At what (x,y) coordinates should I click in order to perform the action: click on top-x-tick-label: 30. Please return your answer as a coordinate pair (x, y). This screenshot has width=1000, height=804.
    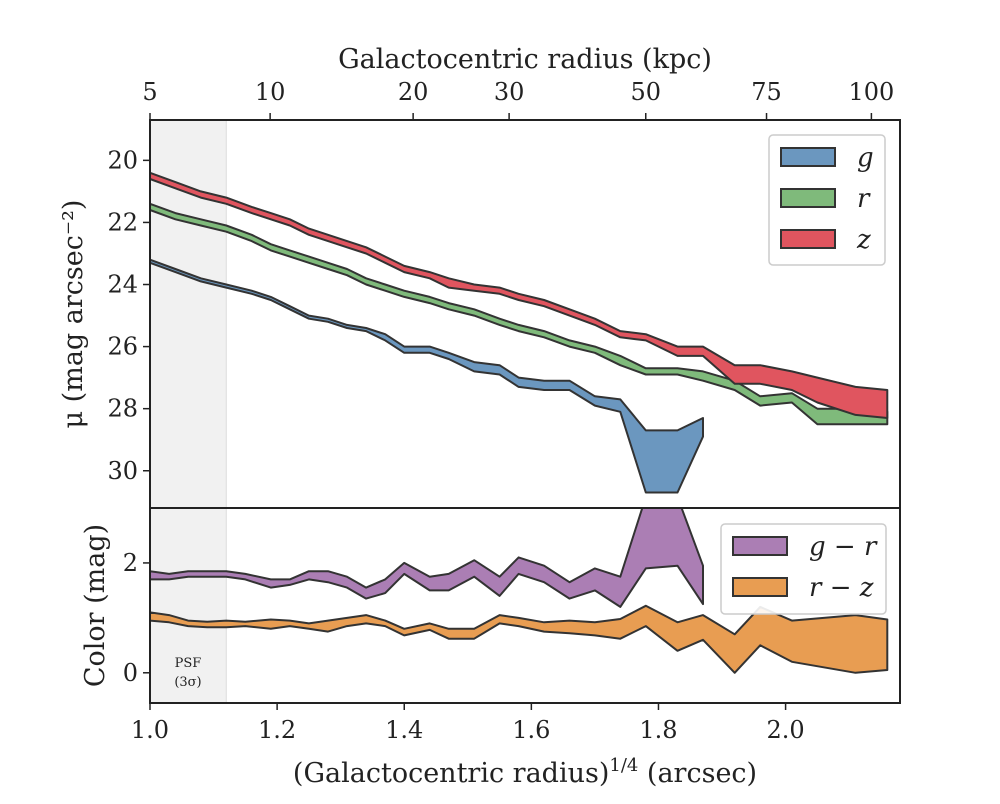
    Looking at the image, I should click on (509, 92).